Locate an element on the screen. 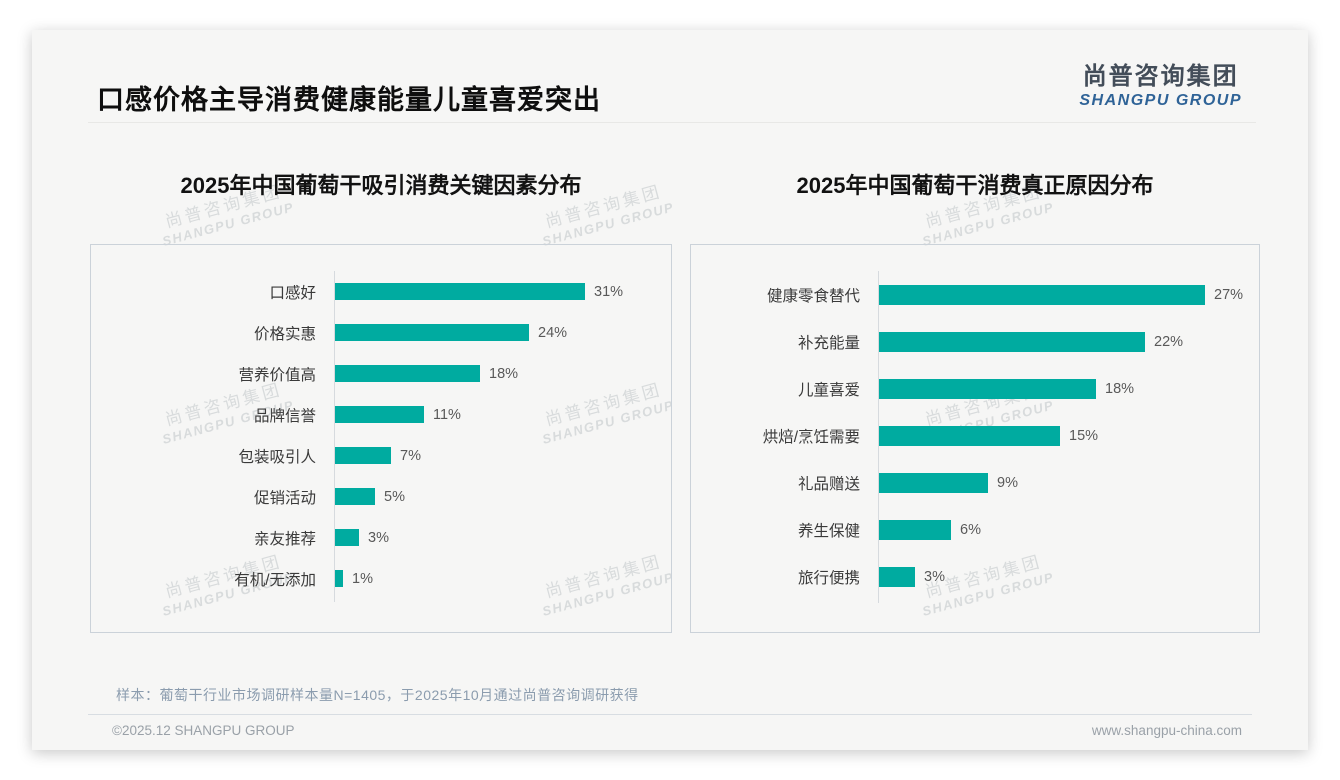 This screenshot has height=780, width=1340. chart-row: 儿童喜爱 18% is located at coordinates (975, 388).